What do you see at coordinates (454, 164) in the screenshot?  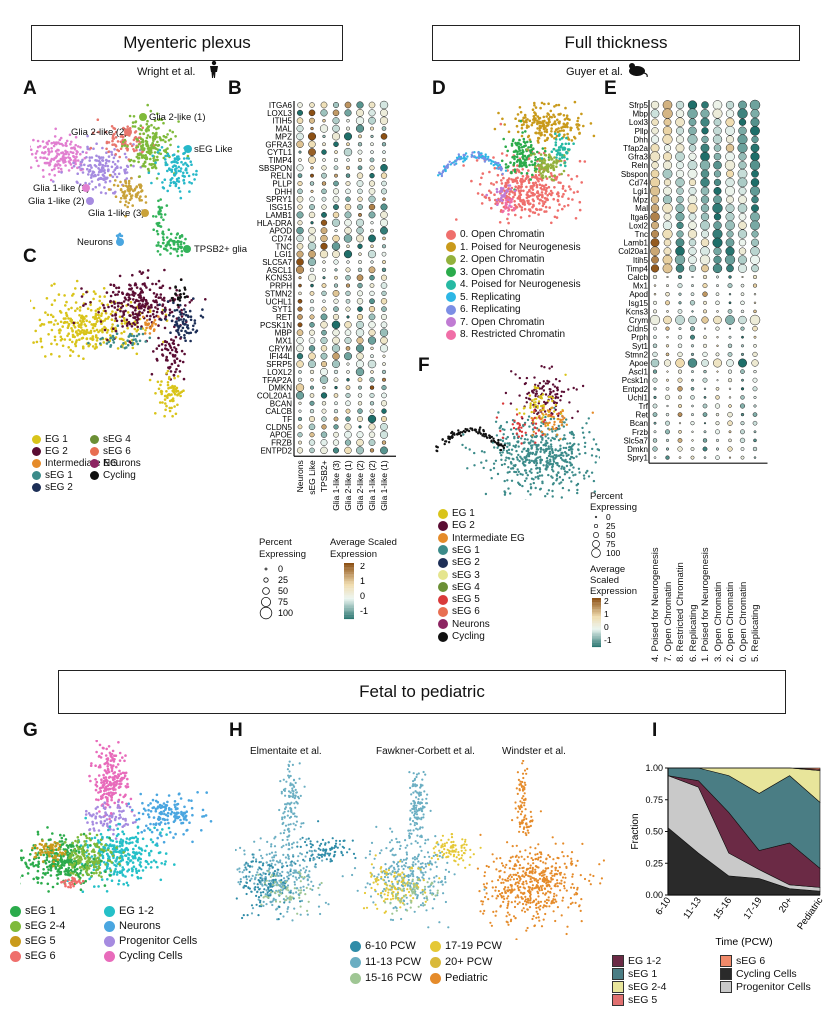 I see `umap-point-replicating` at bounding box center [454, 164].